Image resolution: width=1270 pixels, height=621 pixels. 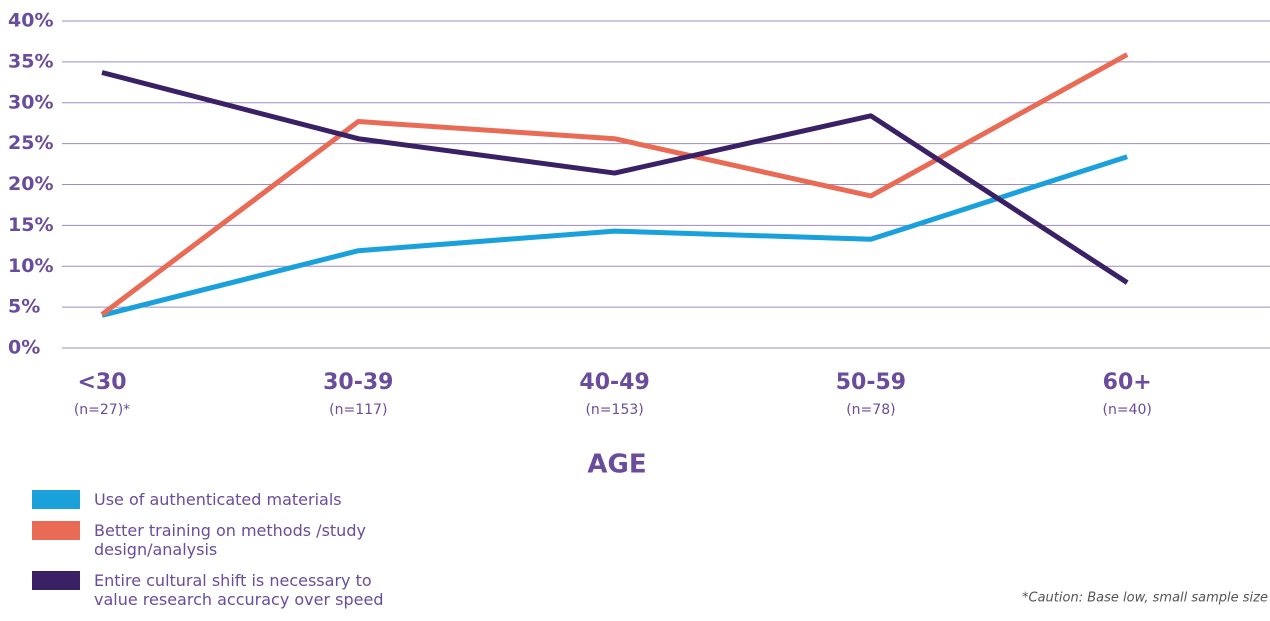 I want to click on y-tick-label: 30%, so click(x=30, y=102).